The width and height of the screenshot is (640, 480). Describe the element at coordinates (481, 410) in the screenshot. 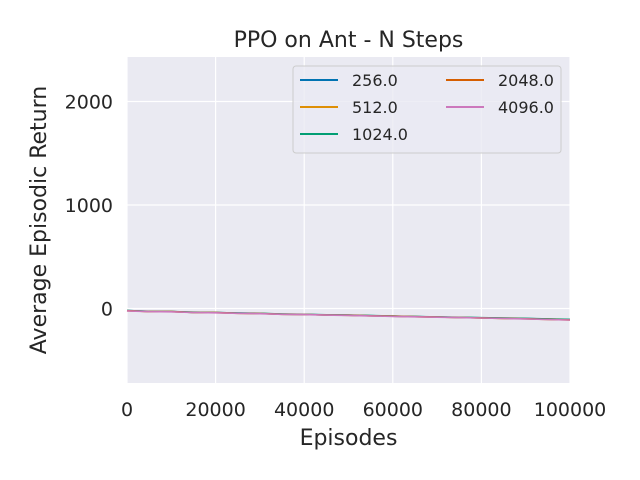

I see `x-tick-label: 80000` at that location.